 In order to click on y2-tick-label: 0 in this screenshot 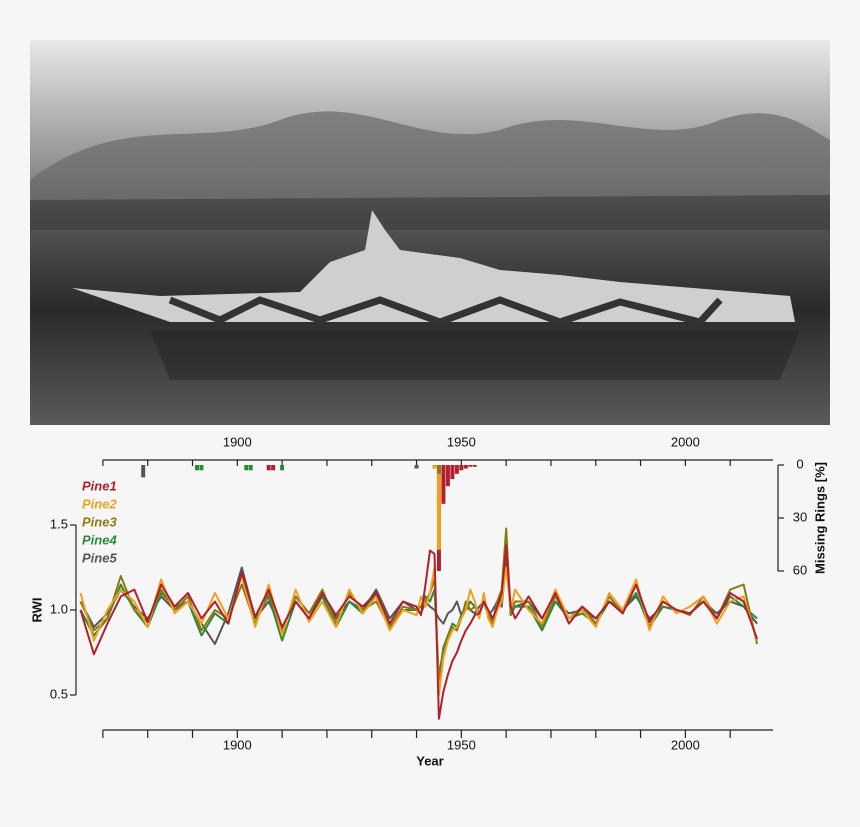, I will do `click(799, 463)`.